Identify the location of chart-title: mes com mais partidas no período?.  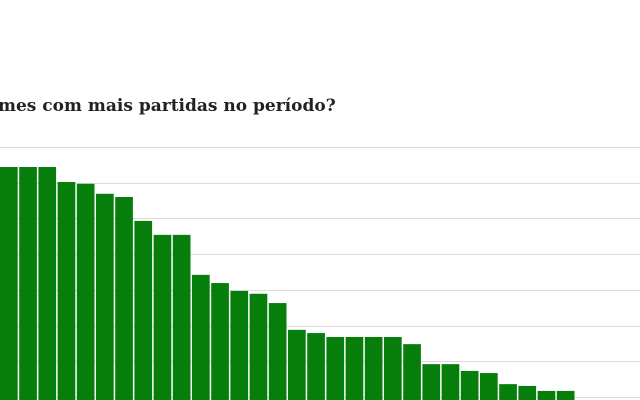
(168, 106).